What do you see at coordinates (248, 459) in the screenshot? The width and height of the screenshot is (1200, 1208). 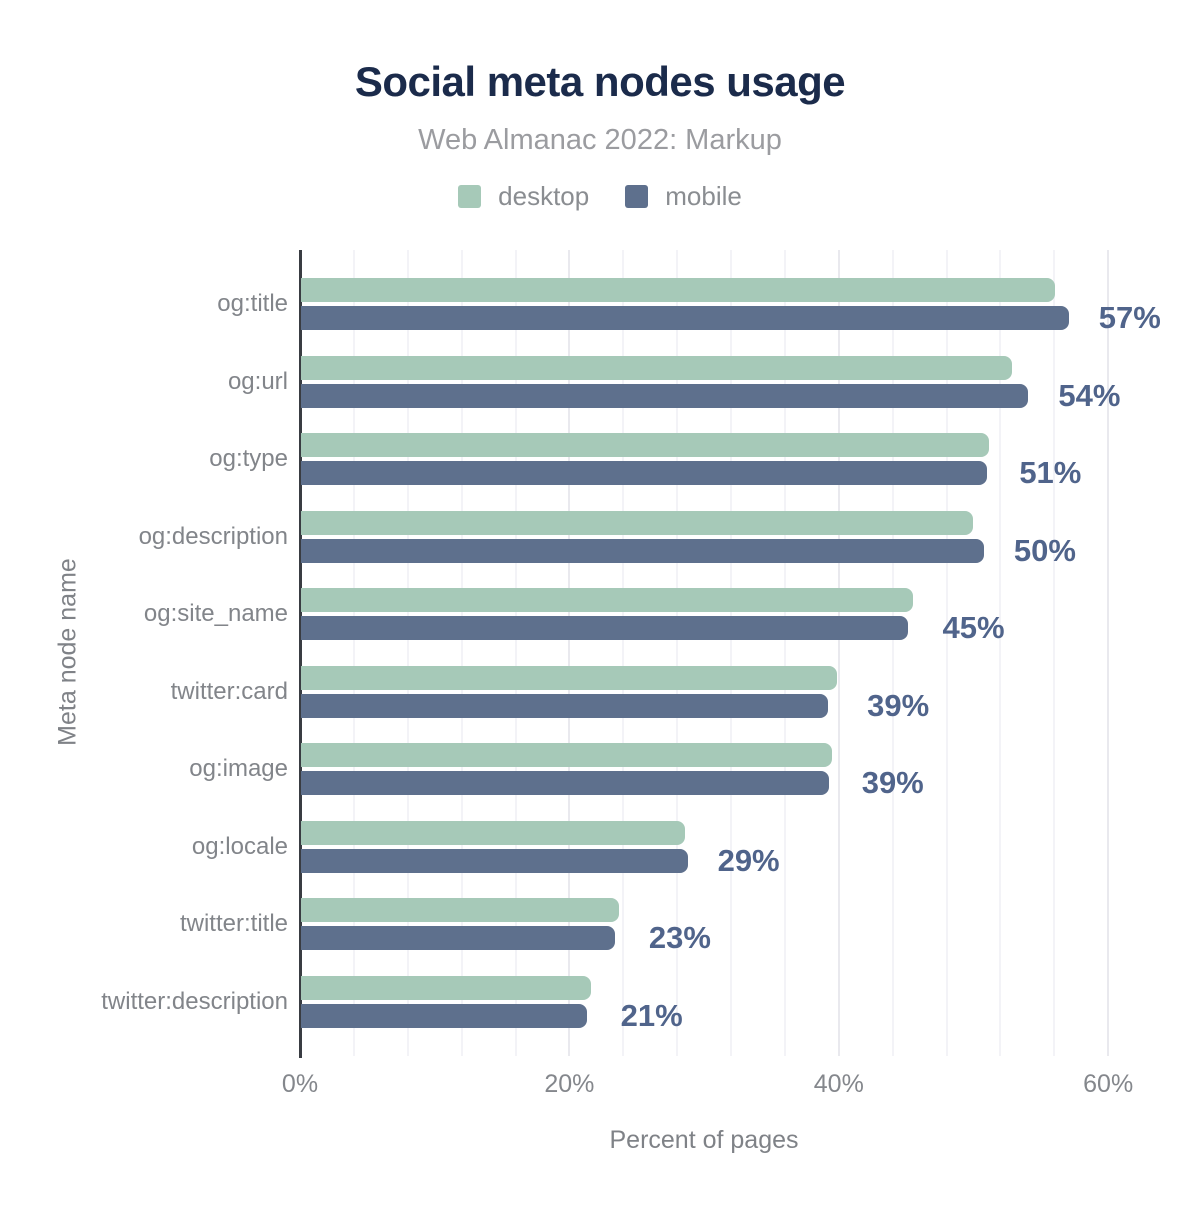 I see `category-label: og:type` at bounding box center [248, 459].